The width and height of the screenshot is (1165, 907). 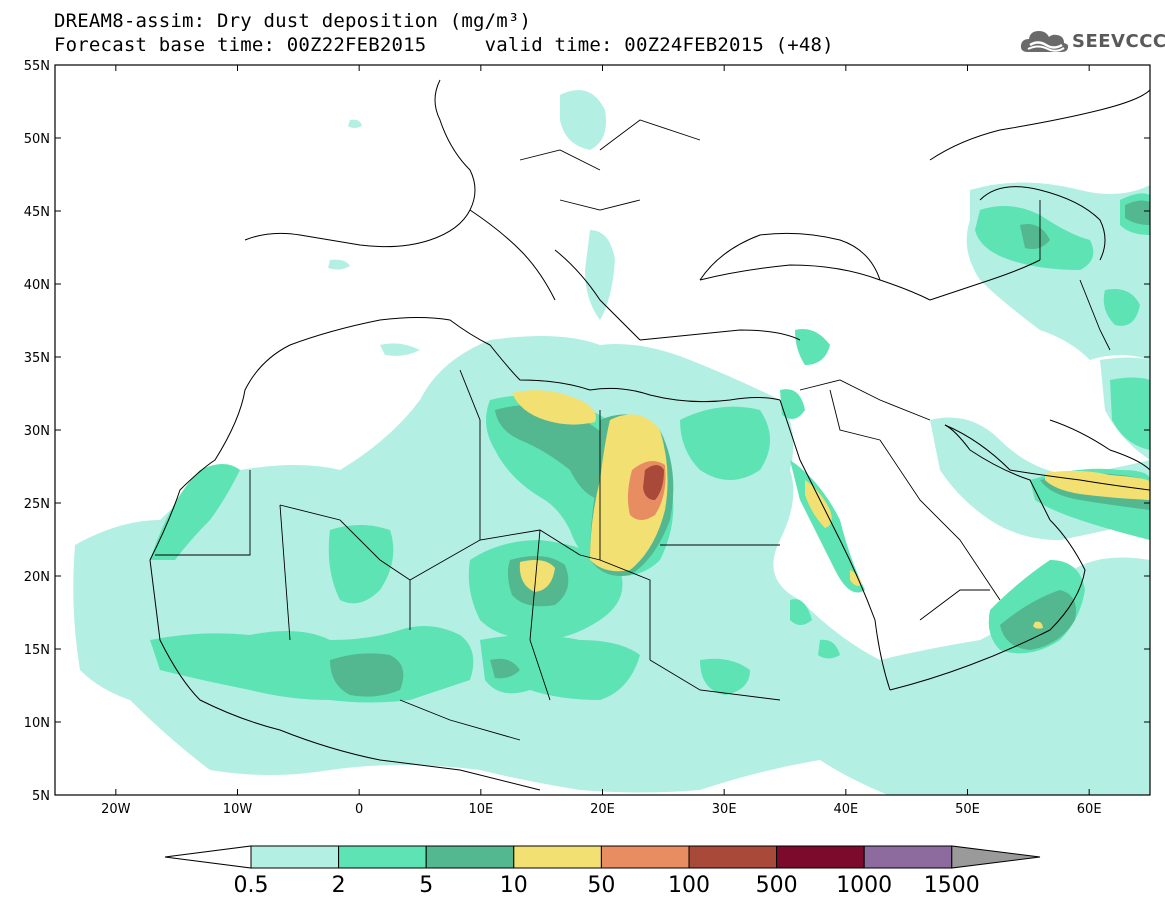 I want to click on lon-label: 10W, so click(x=238, y=809).